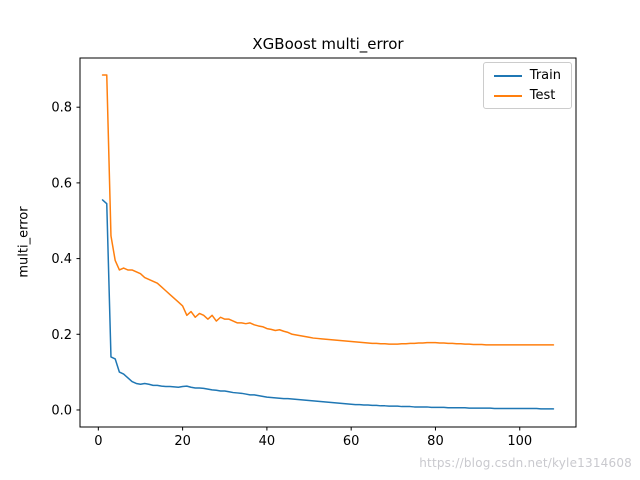 The width and height of the screenshot is (640, 480). What do you see at coordinates (61, 335) in the screenshot?
I see `svg-text: 0.2` at bounding box center [61, 335].